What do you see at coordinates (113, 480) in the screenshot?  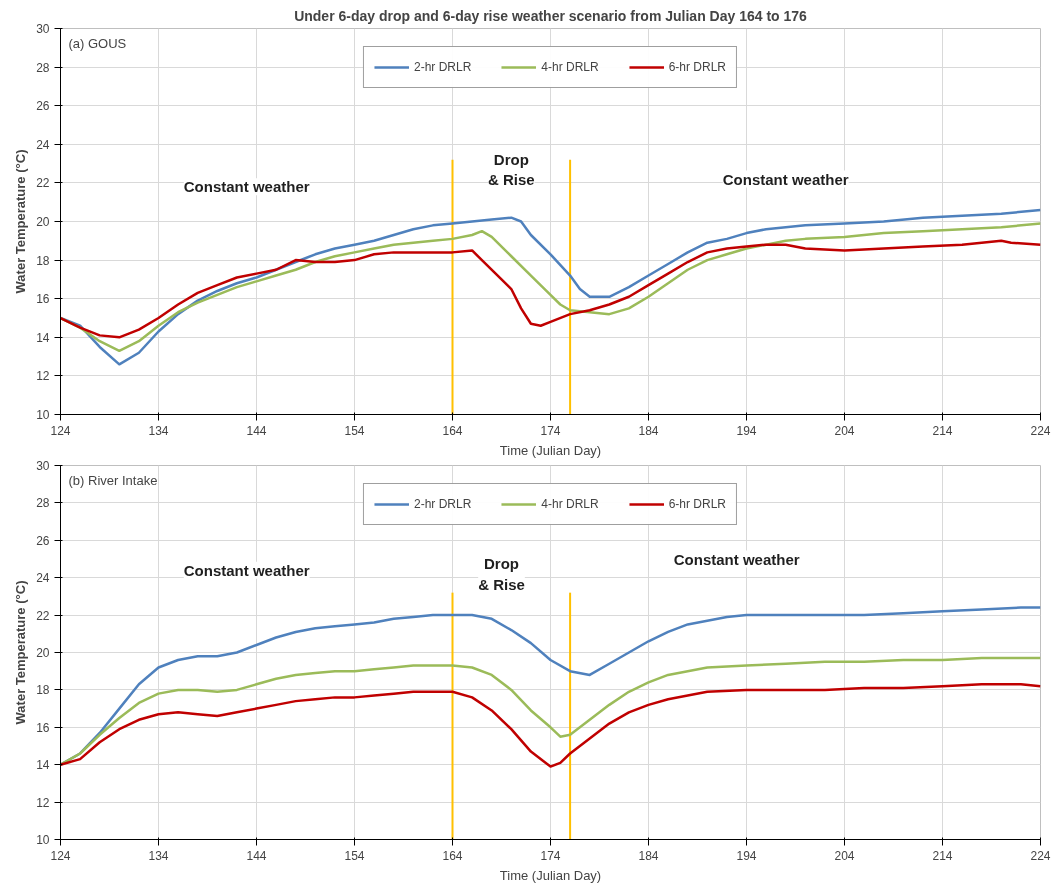 I see `text: (b) River Intake` at bounding box center [113, 480].